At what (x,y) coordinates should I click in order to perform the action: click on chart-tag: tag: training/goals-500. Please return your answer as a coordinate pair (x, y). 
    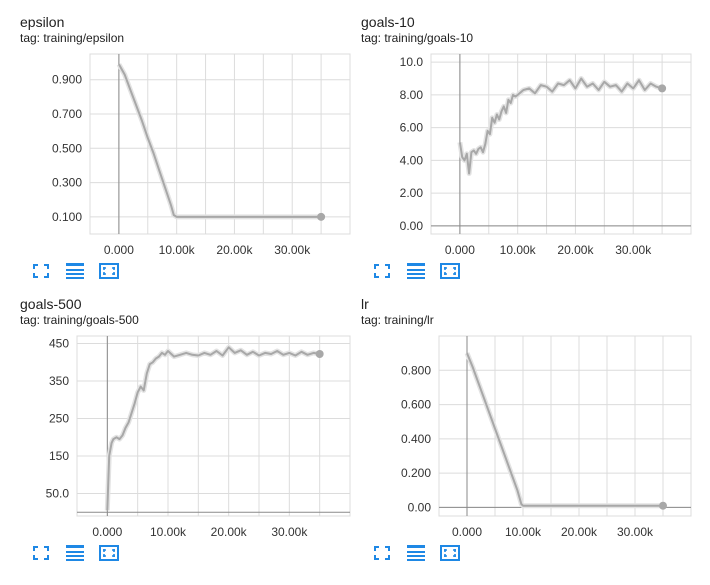
    Looking at the image, I should click on (79, 320).